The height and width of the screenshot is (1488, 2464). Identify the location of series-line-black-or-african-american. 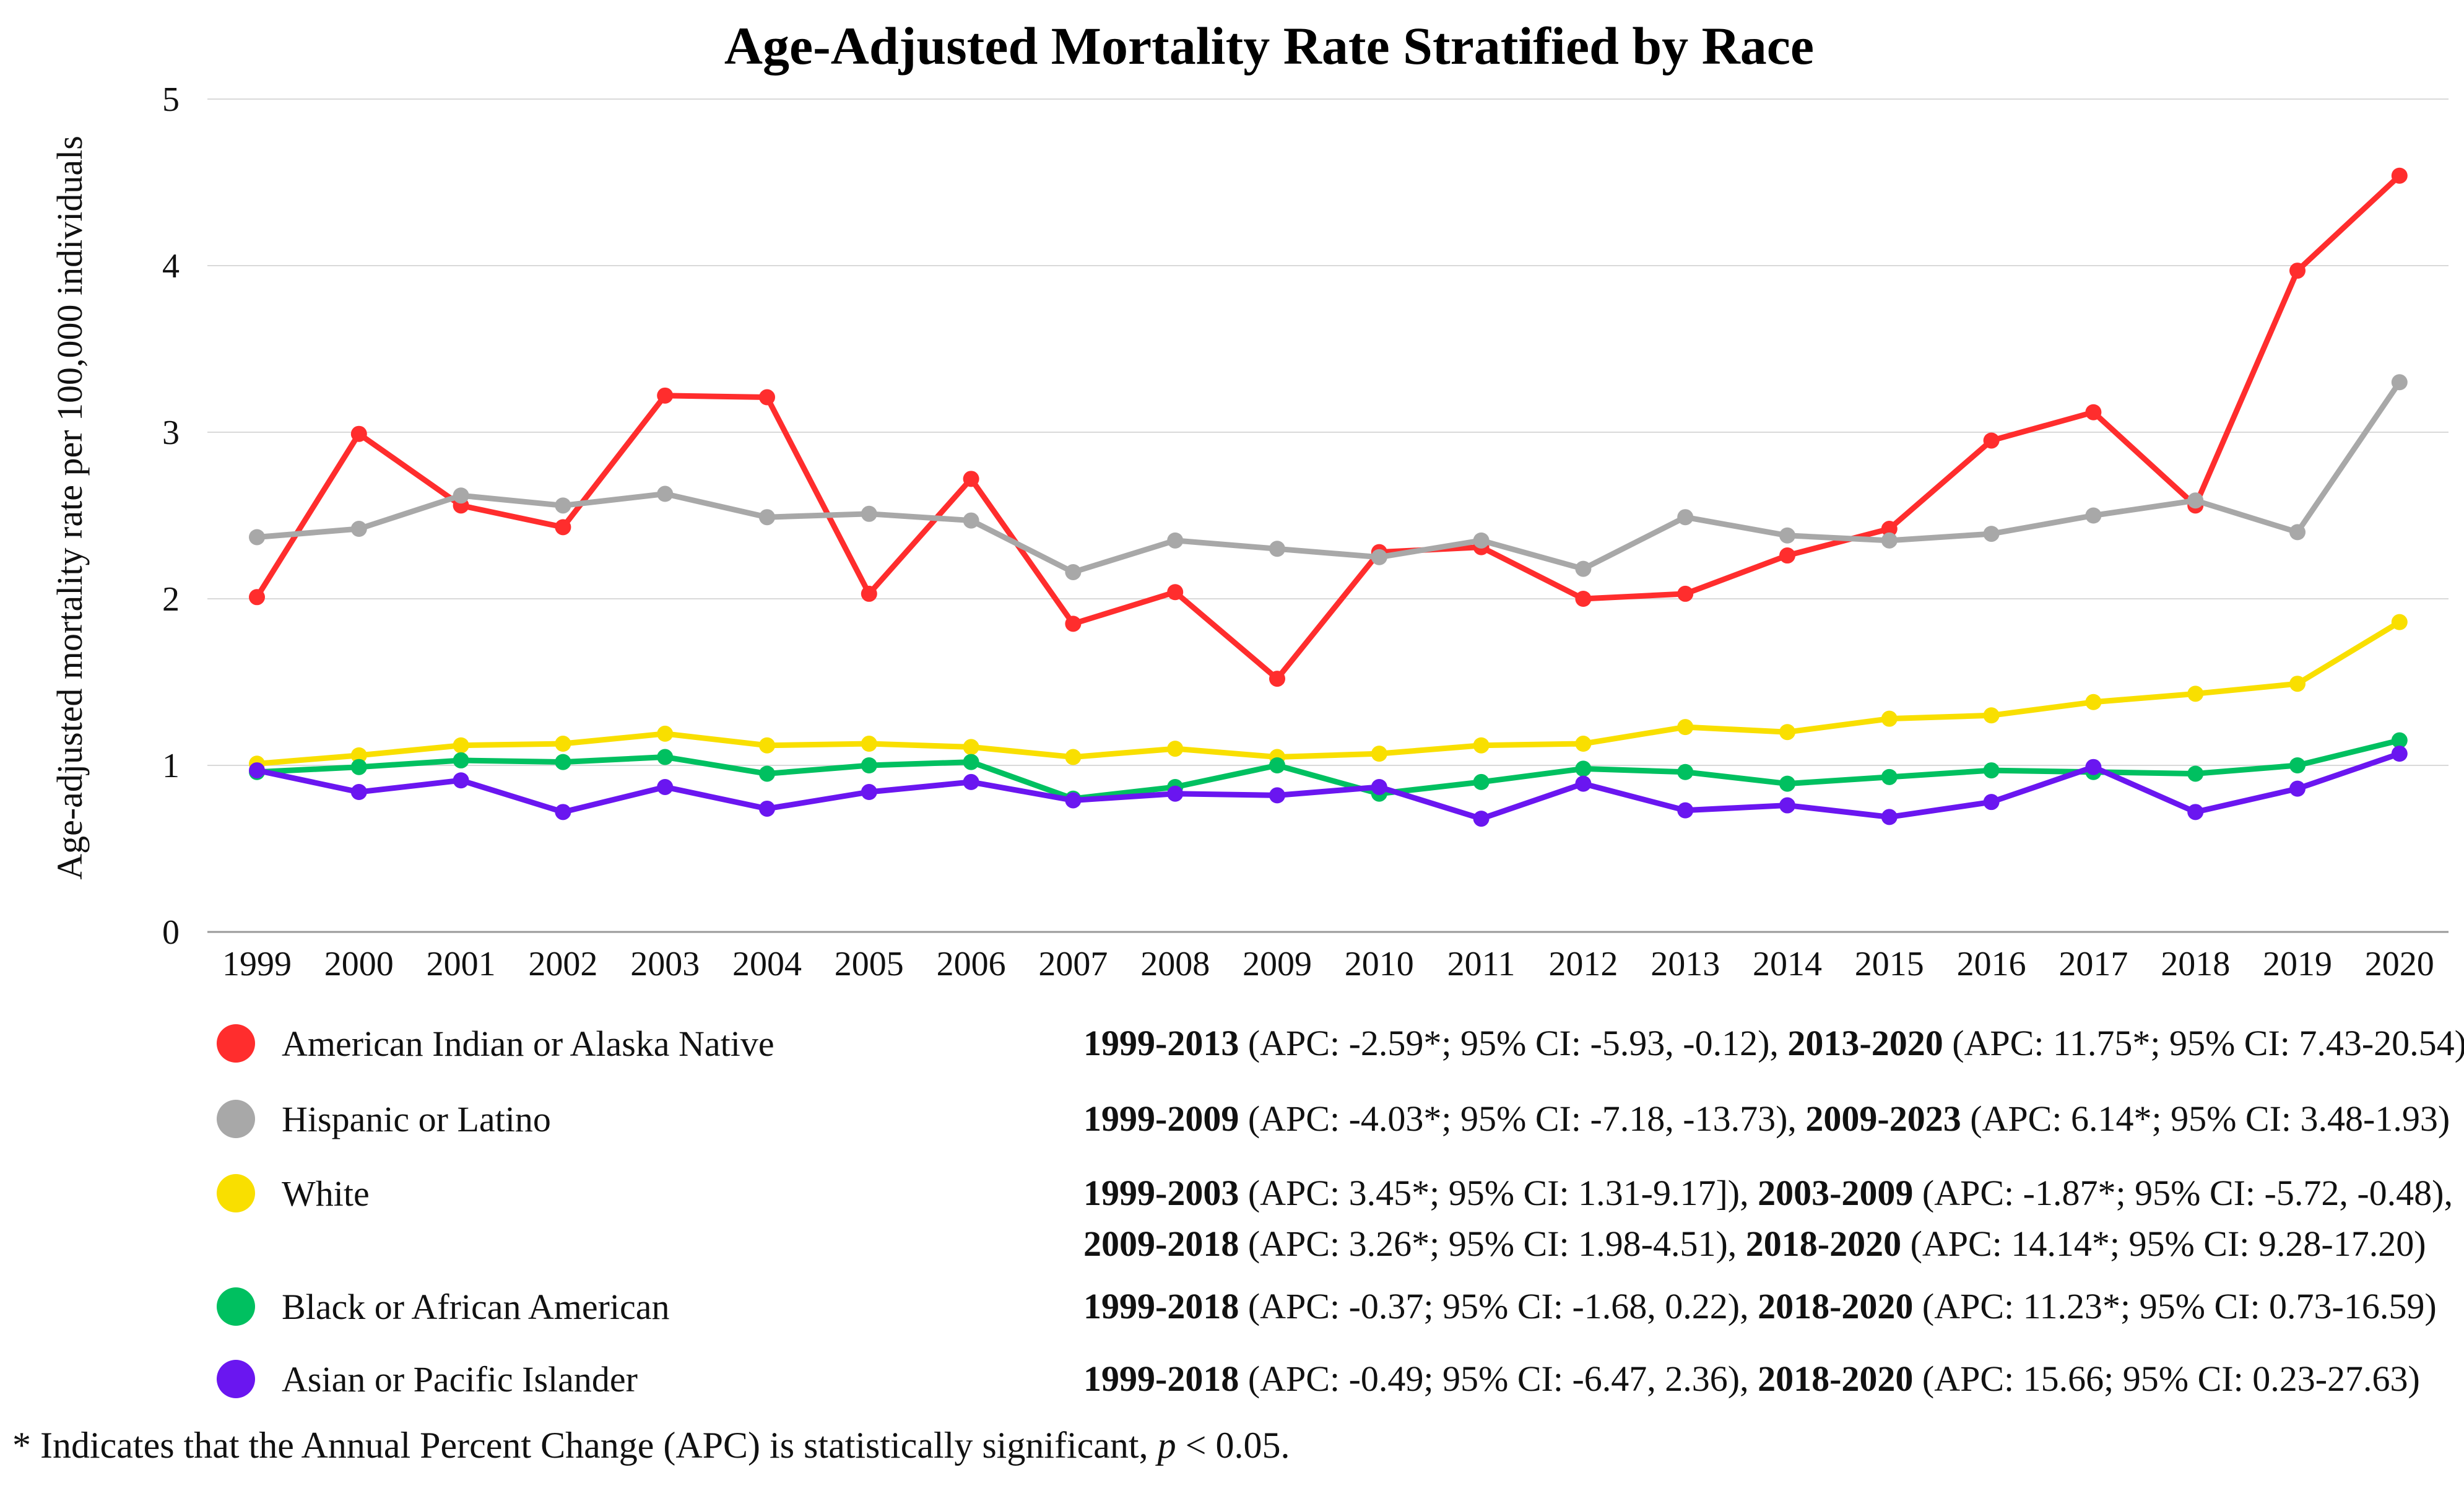
(1328, 769).